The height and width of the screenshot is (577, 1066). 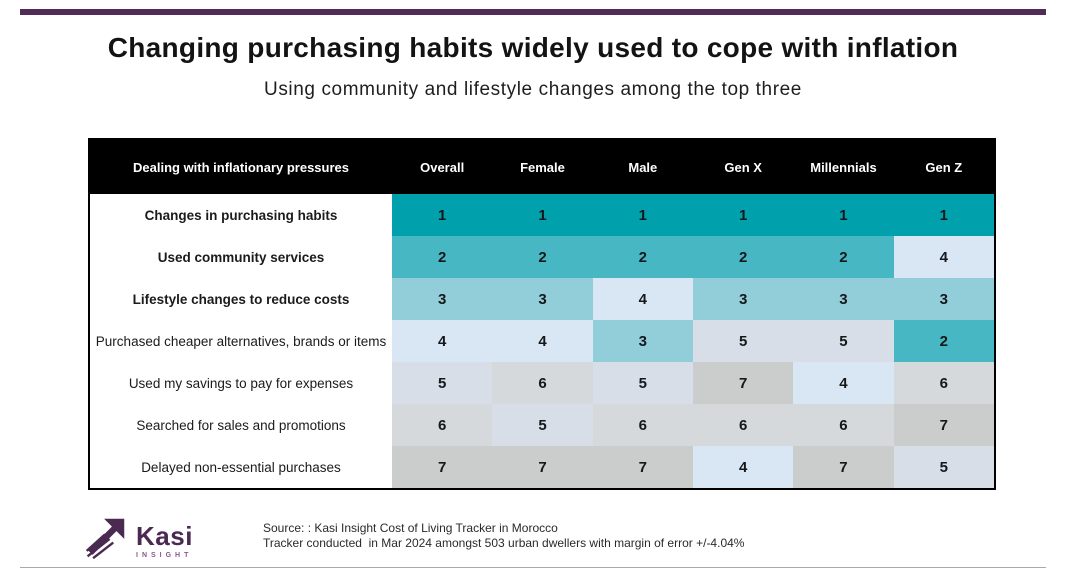 I want to click on column-header-female: Female, so click(x=542, y=167).